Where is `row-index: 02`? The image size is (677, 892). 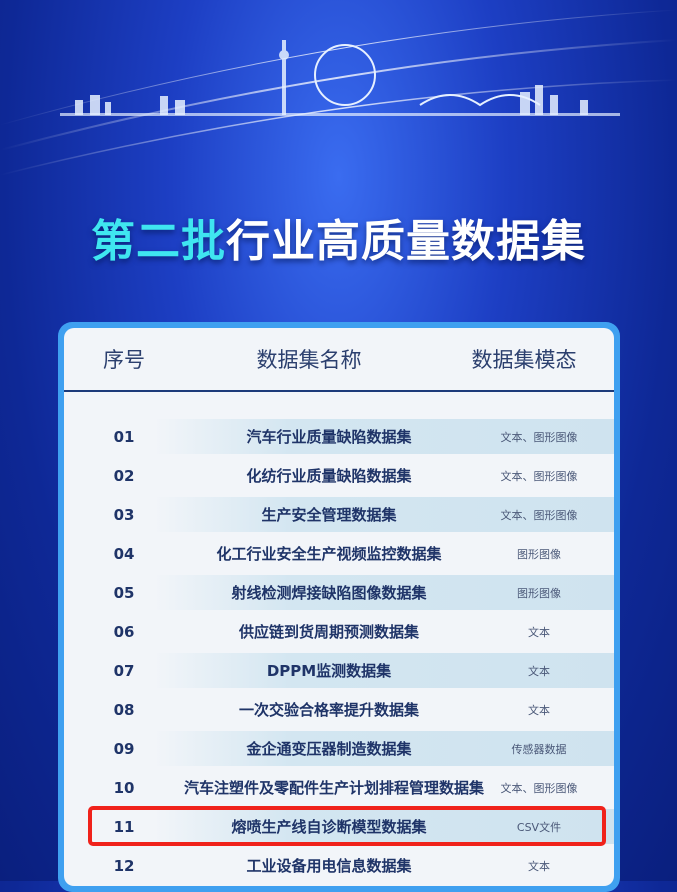 row-index: 02 is located at coordinates (124, 475).